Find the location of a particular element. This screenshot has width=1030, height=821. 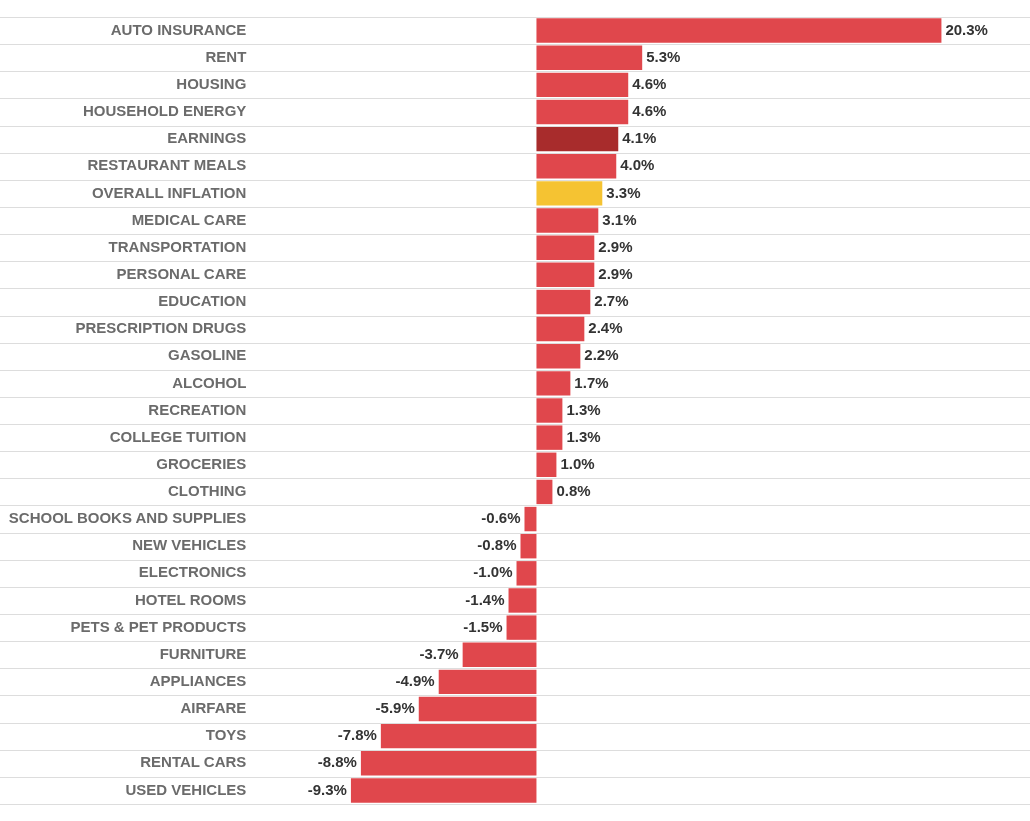

y-tick-label: ALCOHOL is located at coordinates (209, 382).